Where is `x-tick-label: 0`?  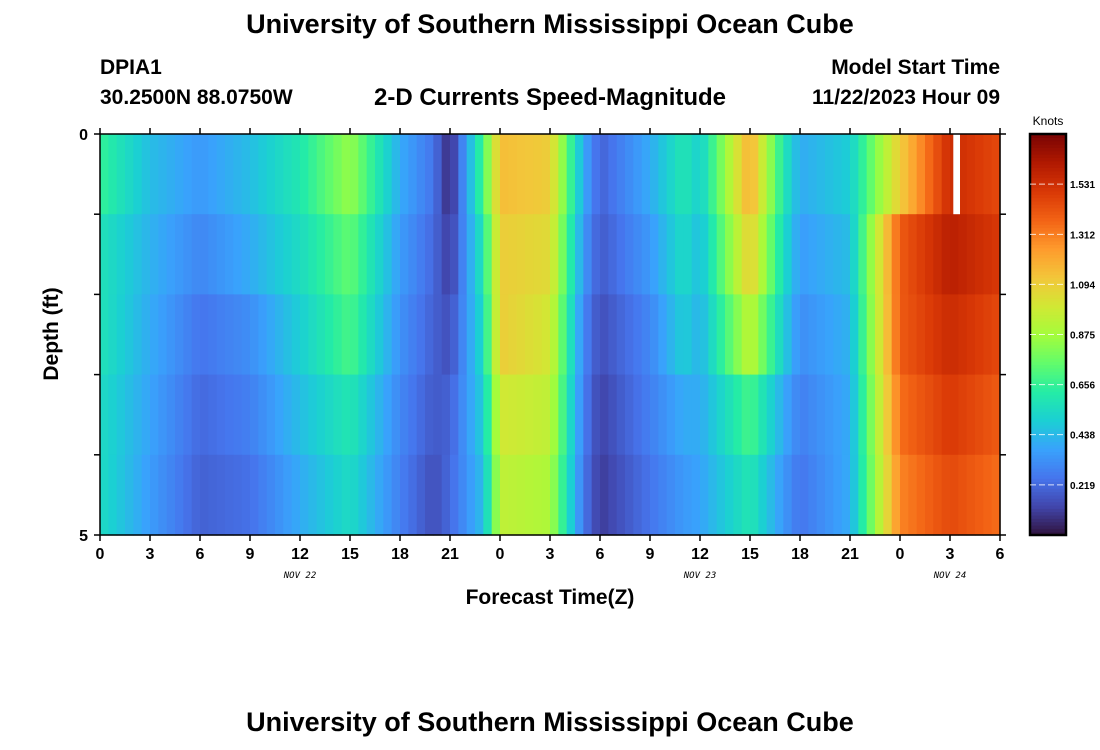
x-tick-label: 0 is located at coordinates (100, 554).